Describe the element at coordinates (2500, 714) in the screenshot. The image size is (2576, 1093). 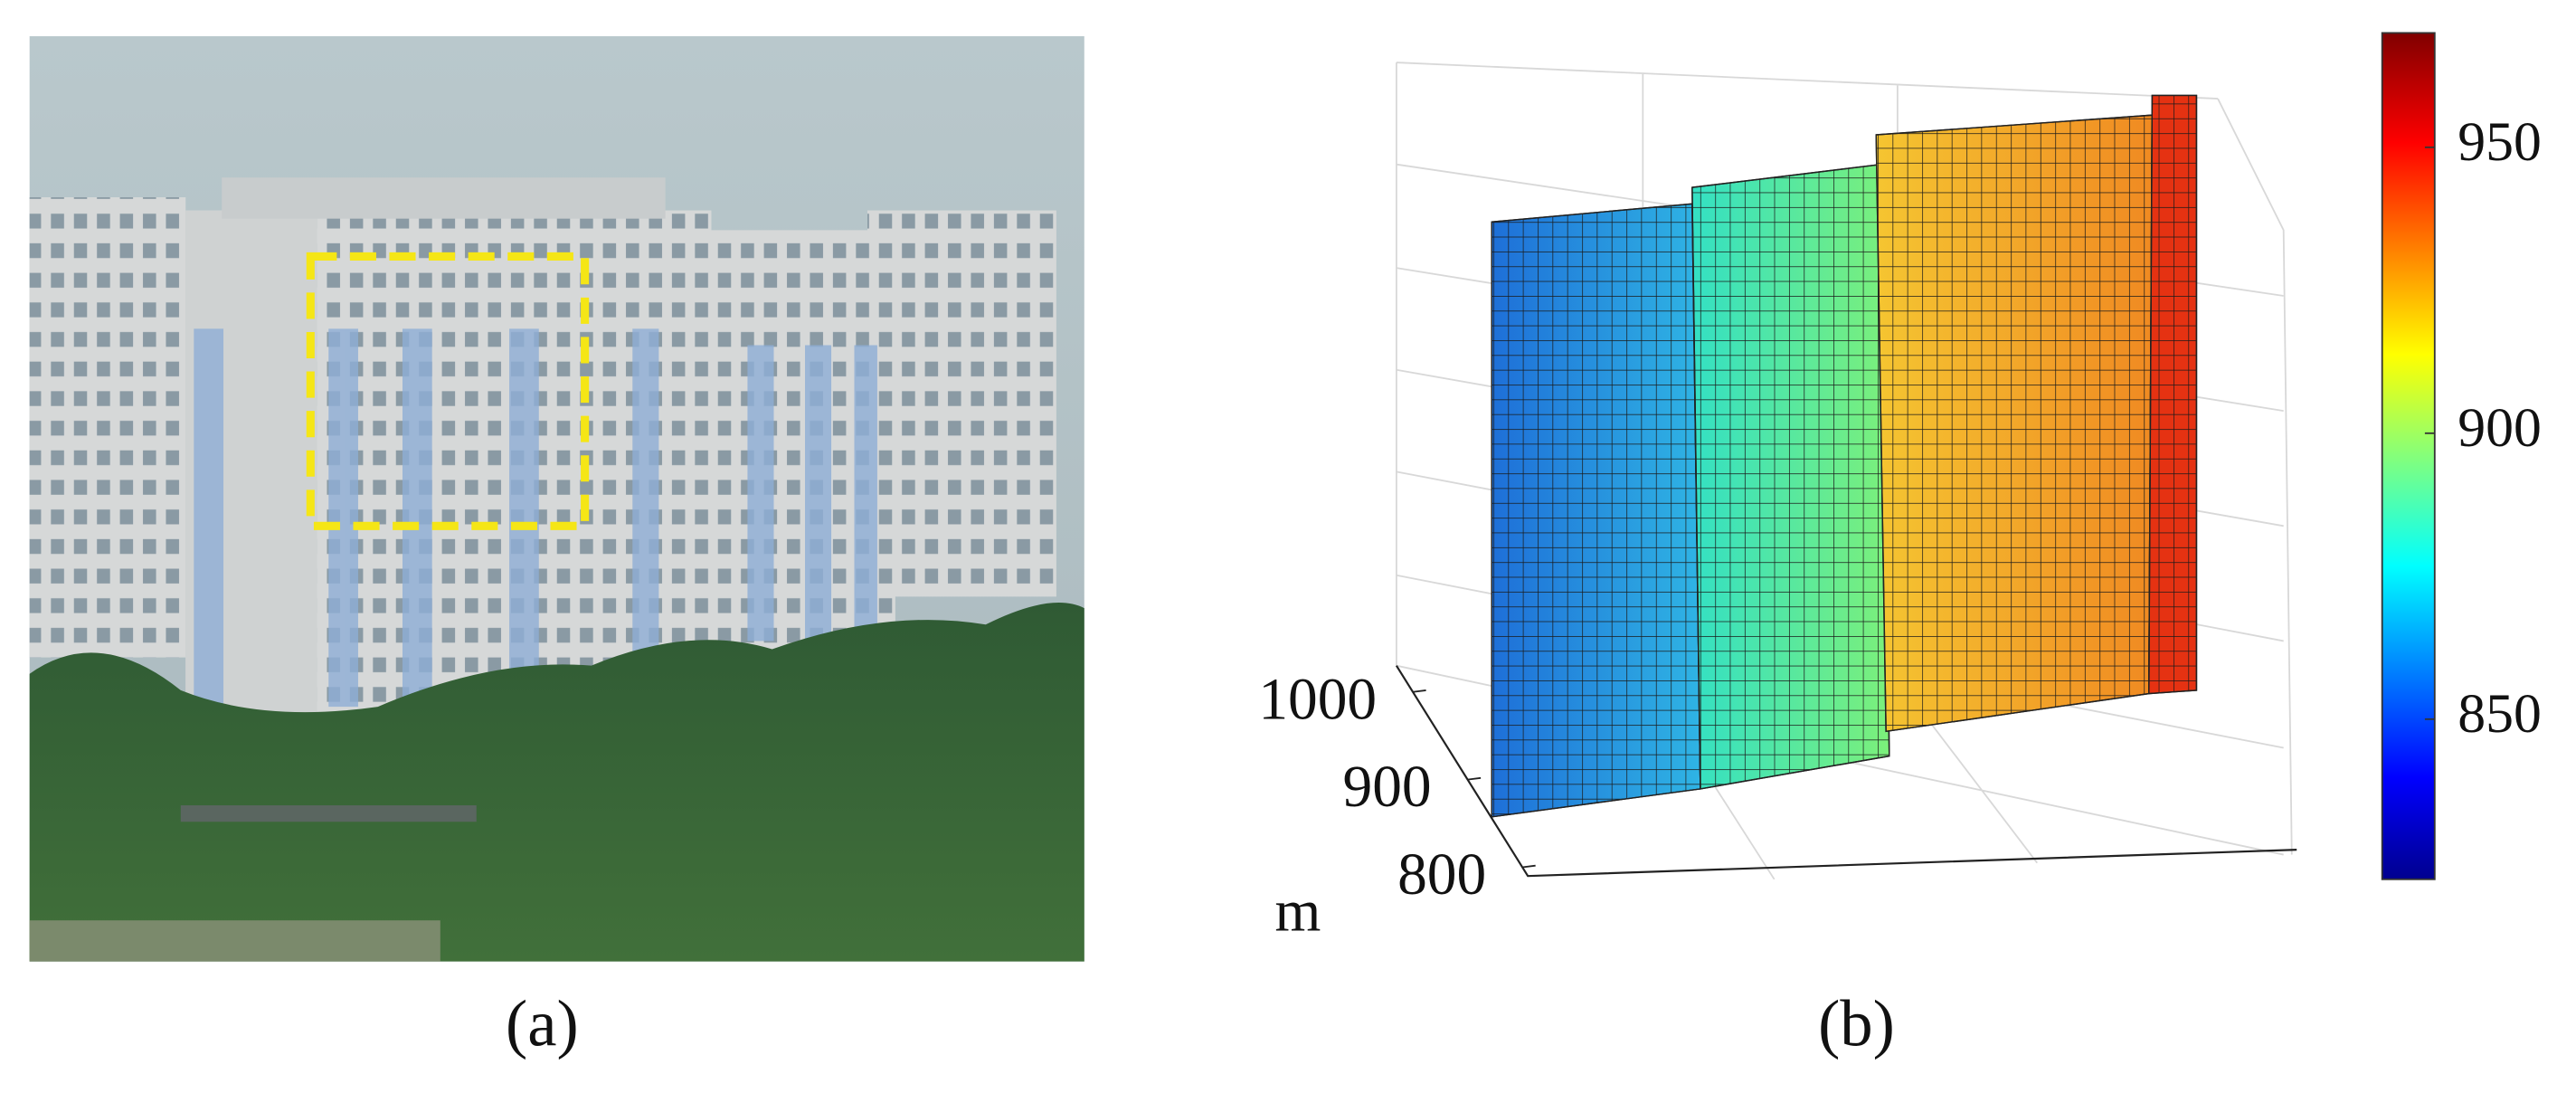
I see `colorbar-tick-label: 850` at that location.